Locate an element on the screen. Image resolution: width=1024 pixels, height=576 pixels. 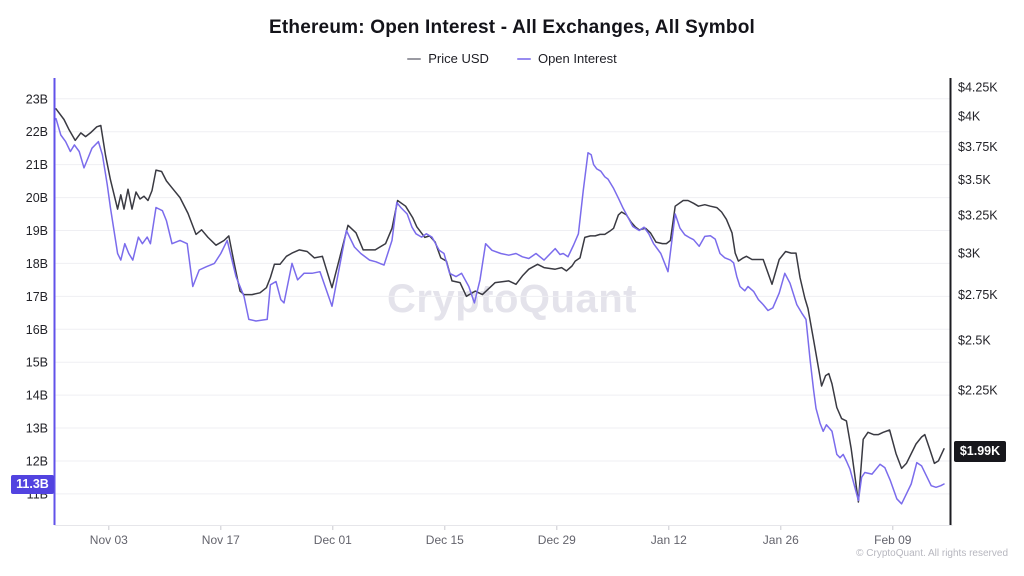
x-tick-label: Nov 03 is located at coordinates (109, 540).